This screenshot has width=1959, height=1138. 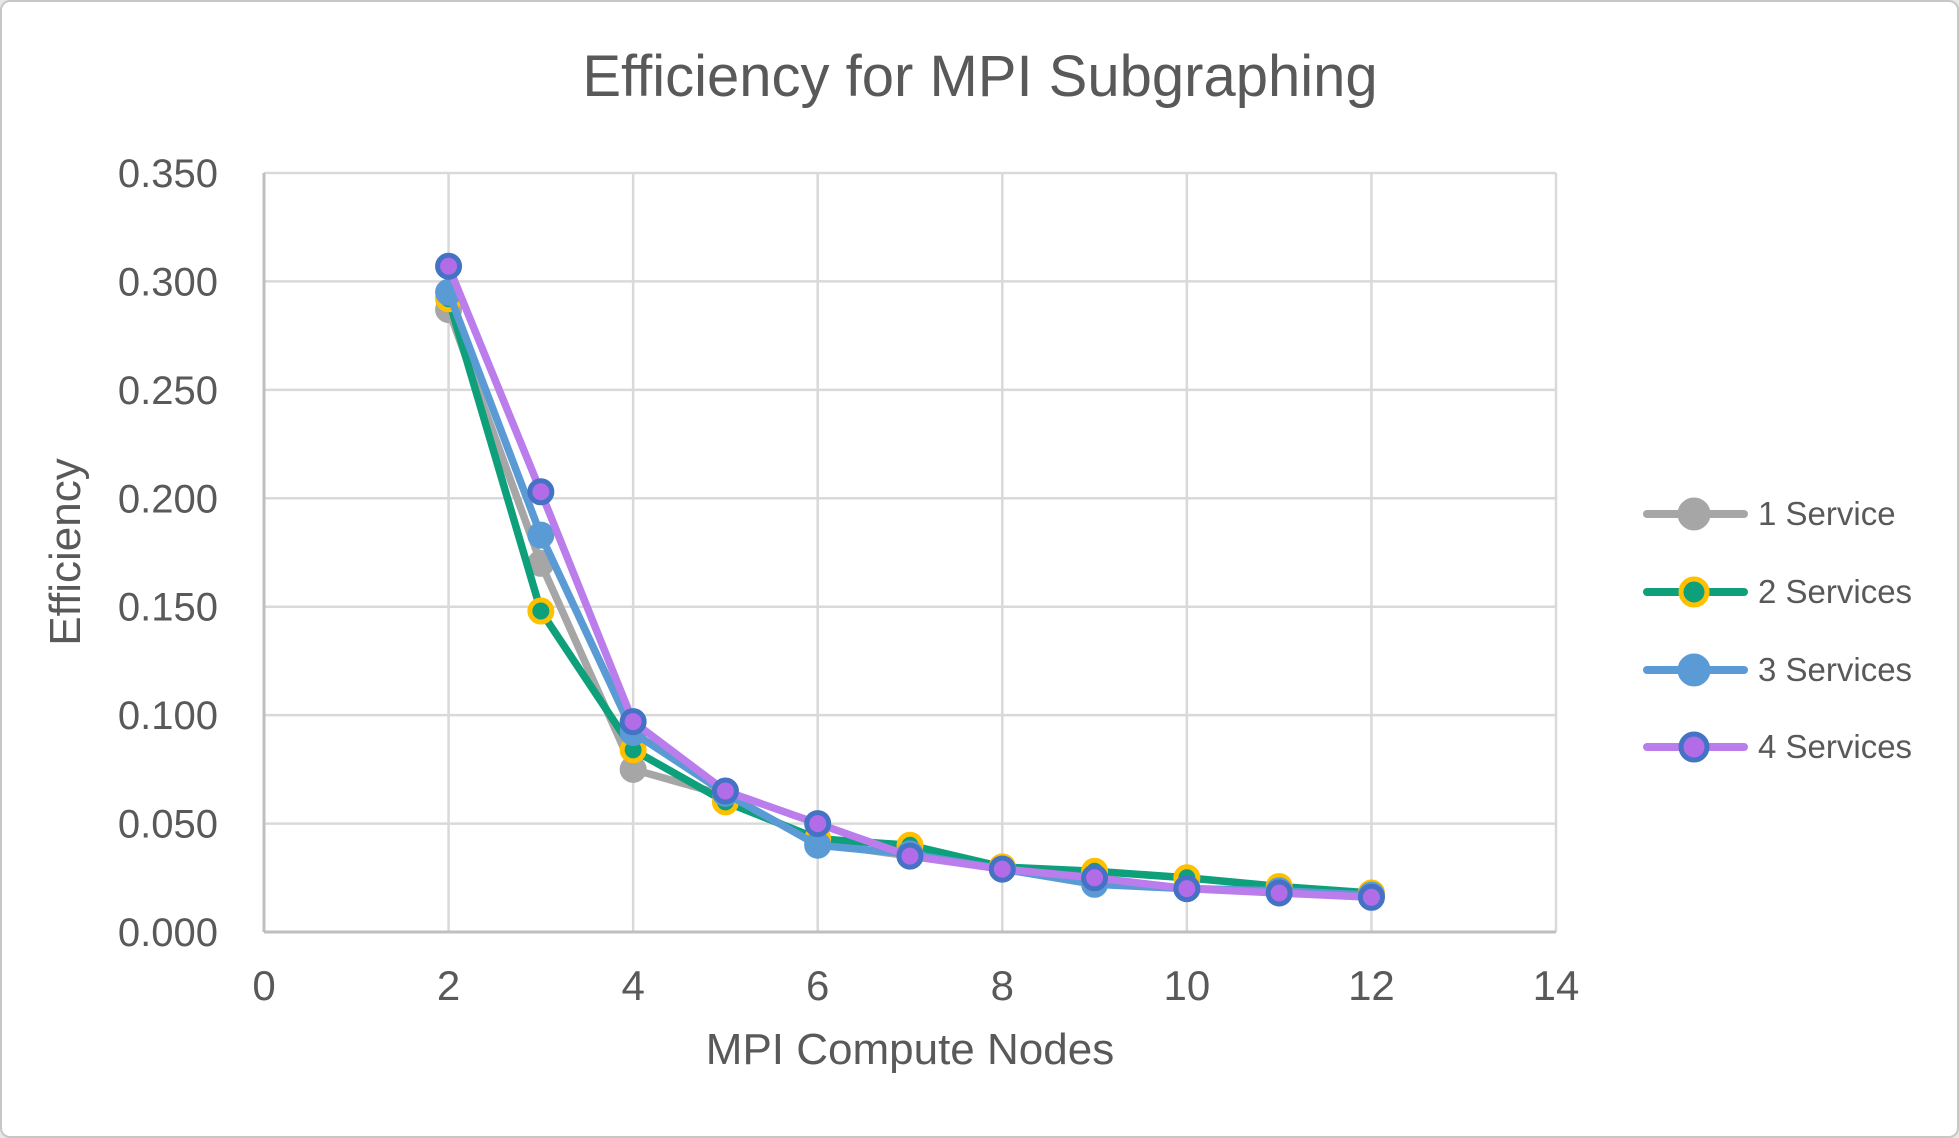 I want to click on x-tick-label: 4, so click(x=632, y=985).